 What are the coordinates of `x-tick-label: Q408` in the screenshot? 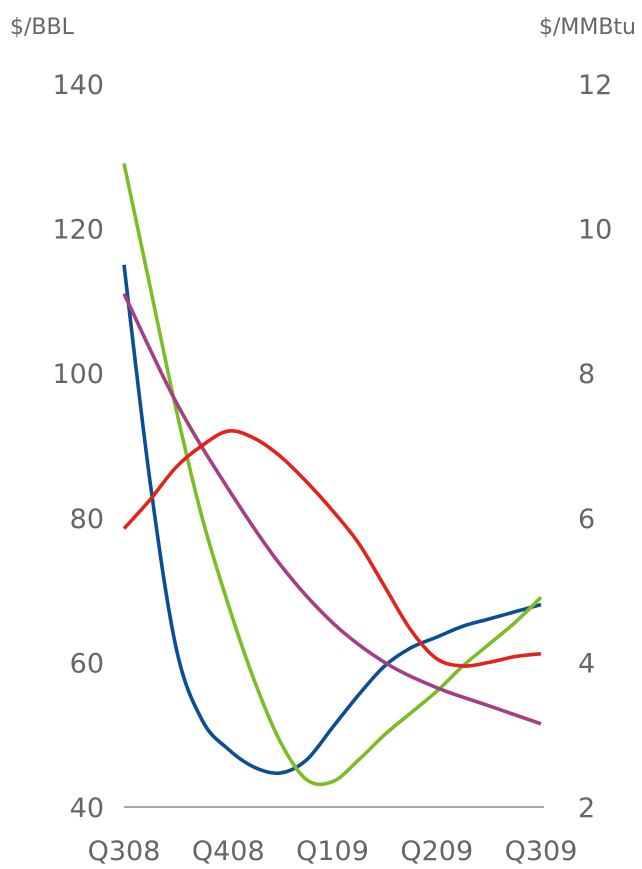 It's located at (228, 851).